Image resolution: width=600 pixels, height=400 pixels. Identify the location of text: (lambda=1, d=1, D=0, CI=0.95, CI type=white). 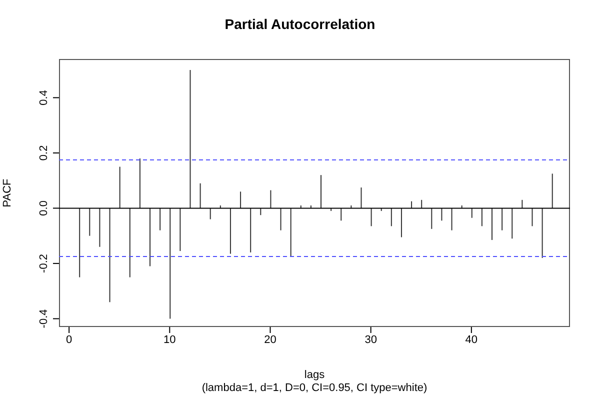
(314, 388).